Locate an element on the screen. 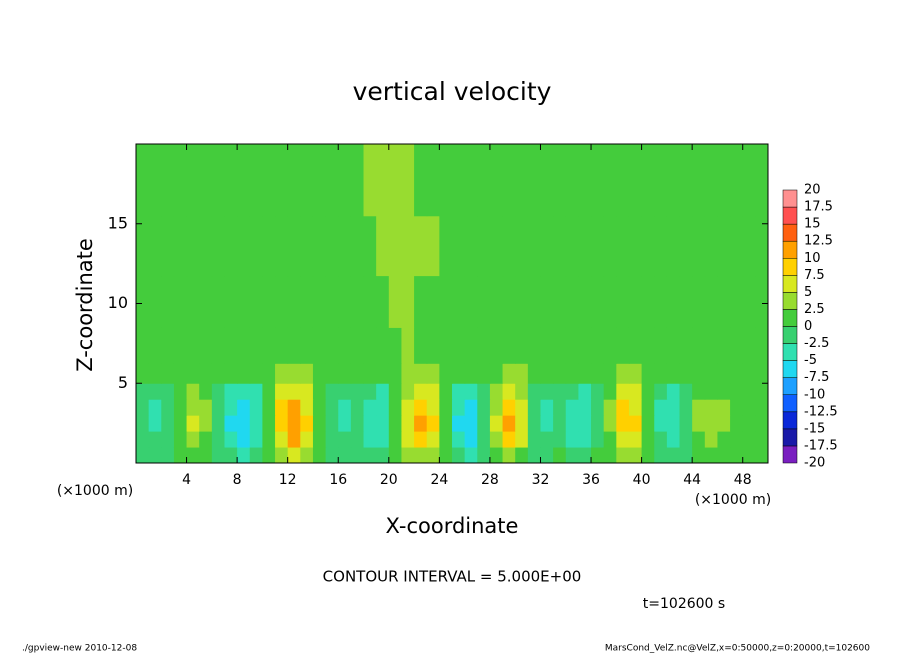  colorbar-label: 2.5 is located at coordinates (814, 309).